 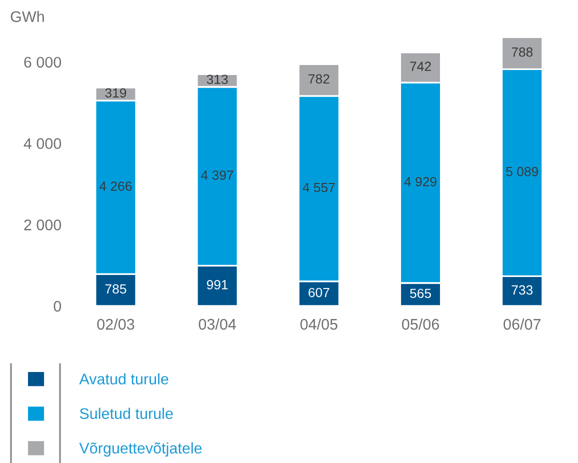 I want to click on data-label: 742, so click(x=420, y=66).